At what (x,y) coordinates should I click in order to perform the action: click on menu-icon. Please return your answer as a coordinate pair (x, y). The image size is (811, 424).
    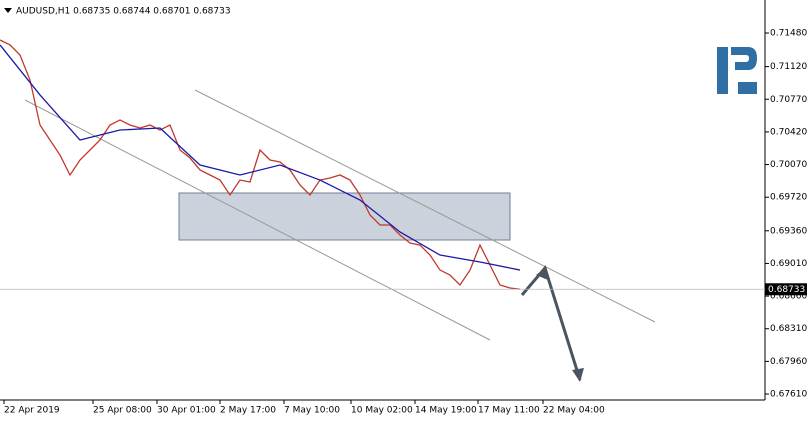
    Looking at the image, I should click on (8, 10).